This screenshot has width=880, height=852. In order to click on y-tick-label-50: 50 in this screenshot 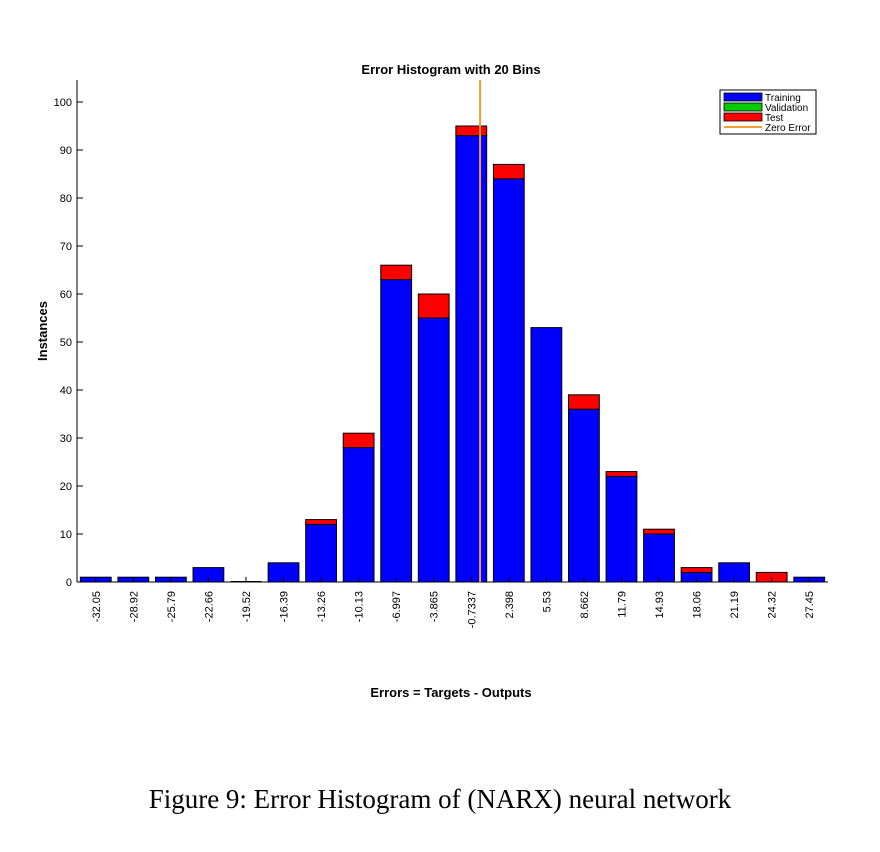, I will do `click(66, 343)`.